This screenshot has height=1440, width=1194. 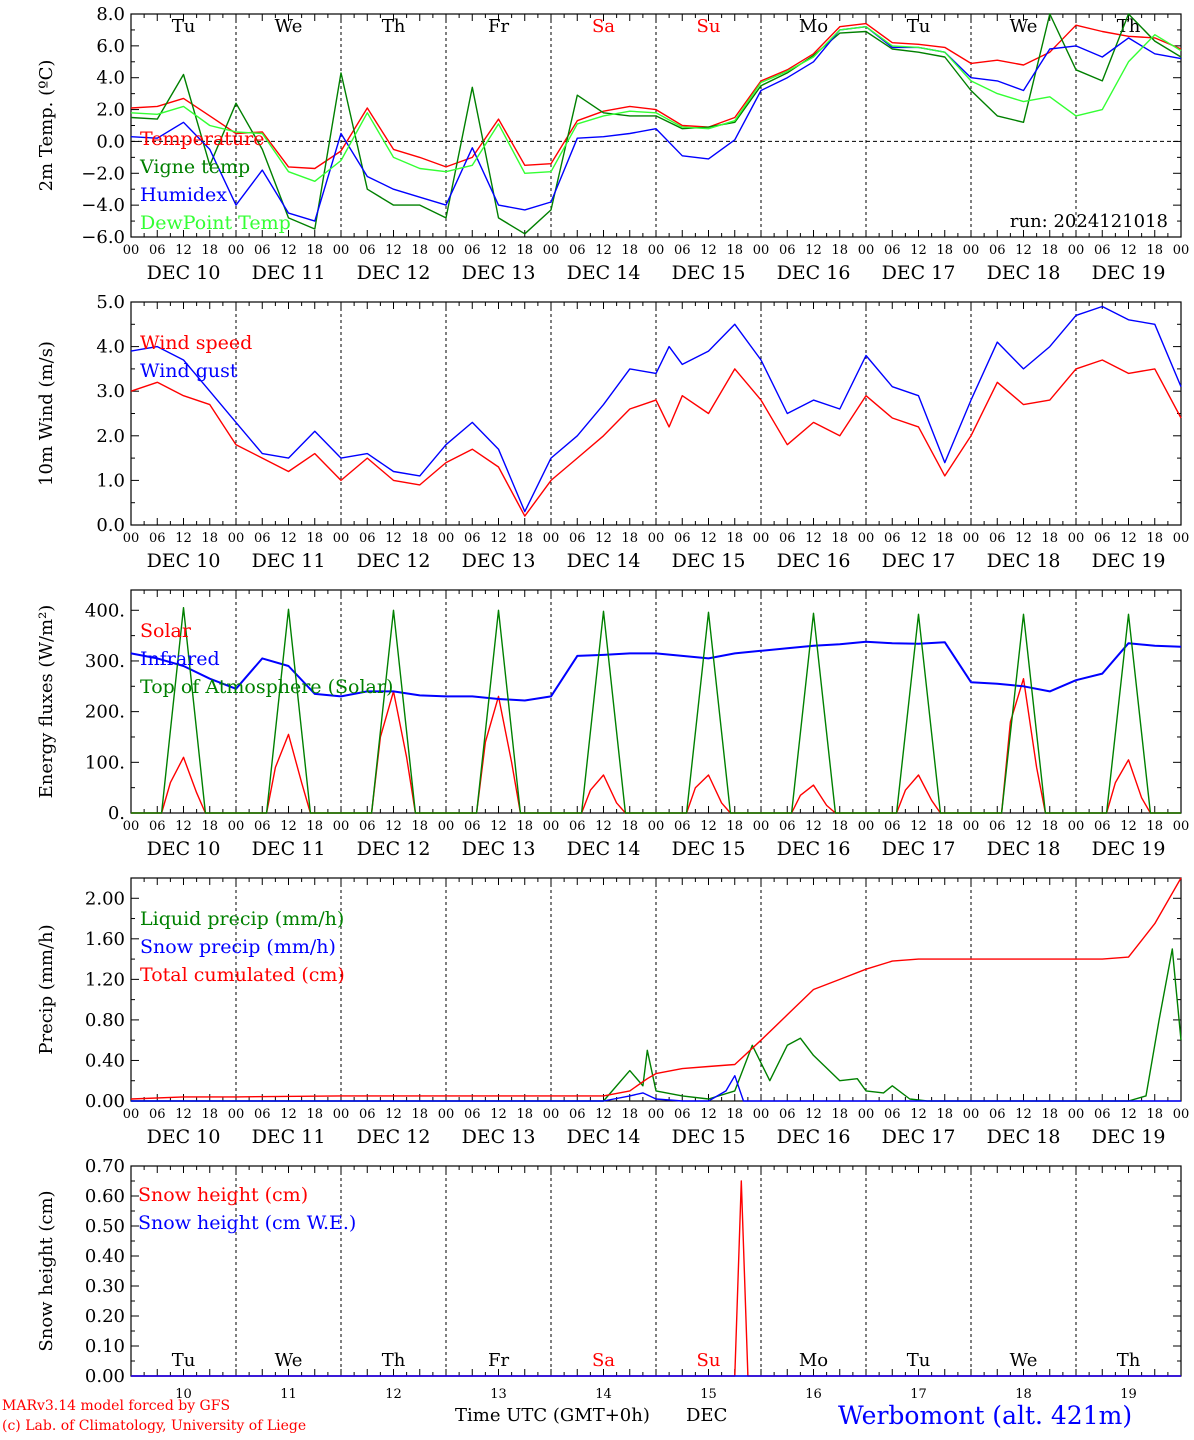 I want to click on day-number-label: 19, so click(x=1128, y=1394).